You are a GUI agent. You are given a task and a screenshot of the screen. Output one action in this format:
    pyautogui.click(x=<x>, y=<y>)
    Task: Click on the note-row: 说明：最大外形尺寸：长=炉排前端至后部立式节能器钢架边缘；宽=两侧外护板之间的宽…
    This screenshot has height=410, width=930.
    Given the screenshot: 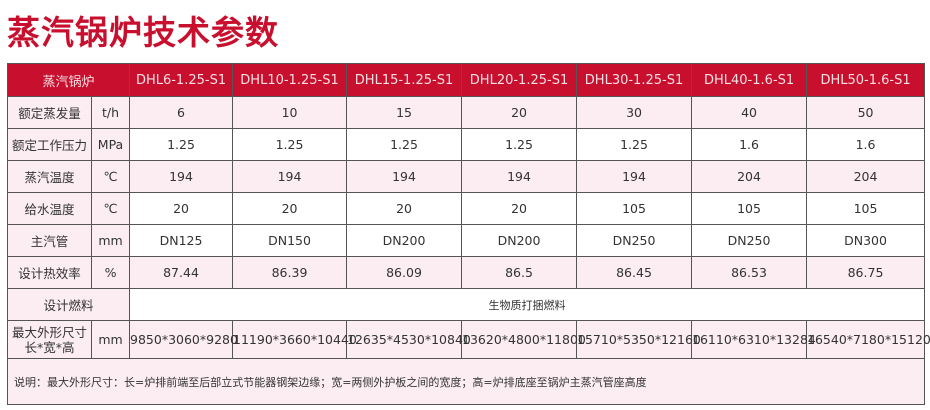 What is the action you would take?
    pyautogui.click(x=466, y=381)
    